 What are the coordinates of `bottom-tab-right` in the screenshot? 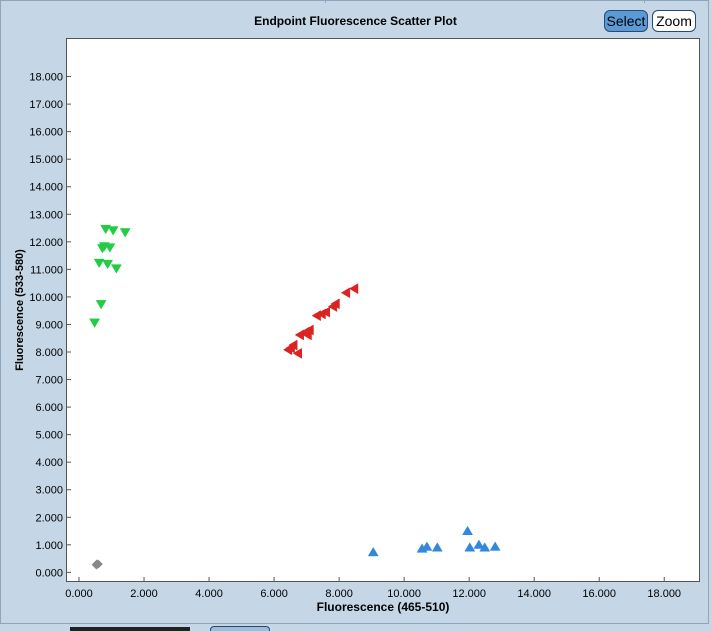 It's located at (240, 628).